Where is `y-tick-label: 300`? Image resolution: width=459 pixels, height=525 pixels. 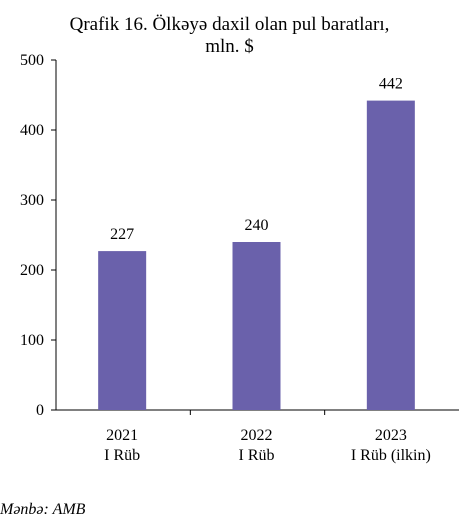
y-tick-label: 300 is located at coordinates (32, 200).